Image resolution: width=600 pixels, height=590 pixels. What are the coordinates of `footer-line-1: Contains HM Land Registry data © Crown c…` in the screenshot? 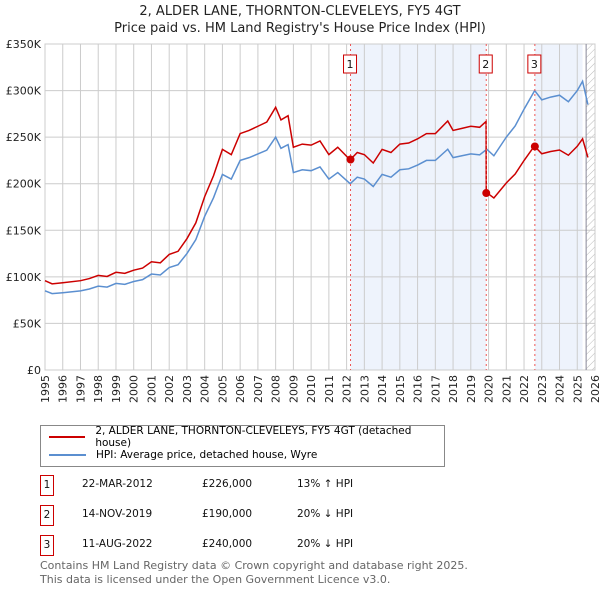 It's located at (254, 565).